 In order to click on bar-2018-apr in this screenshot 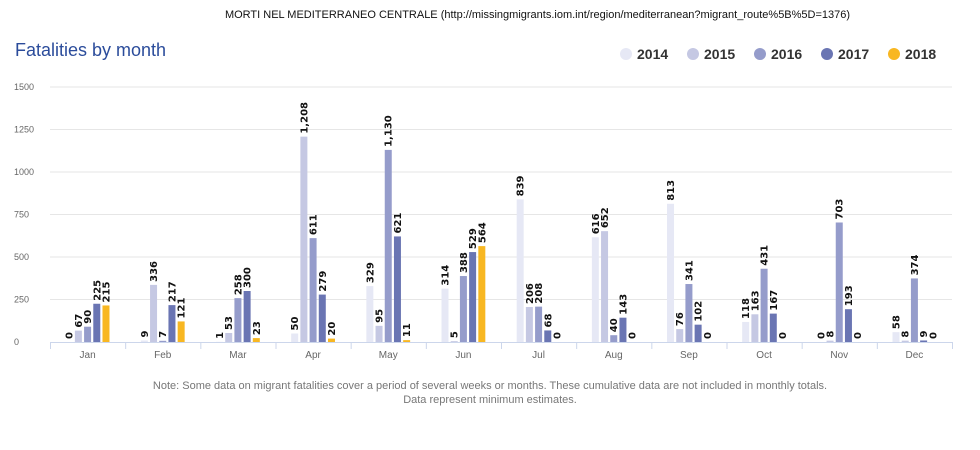, I will do `click(331, 340)`.